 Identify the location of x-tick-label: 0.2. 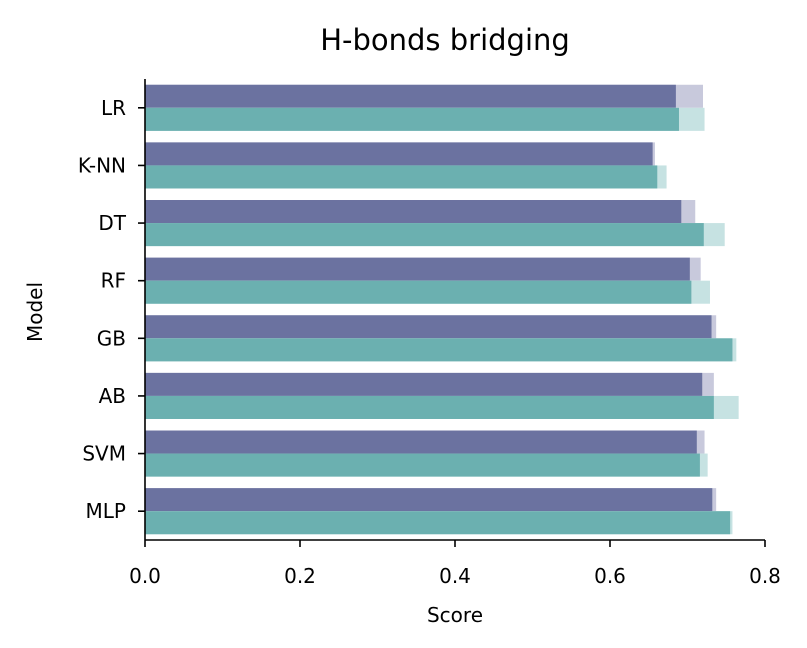
(300, 576).